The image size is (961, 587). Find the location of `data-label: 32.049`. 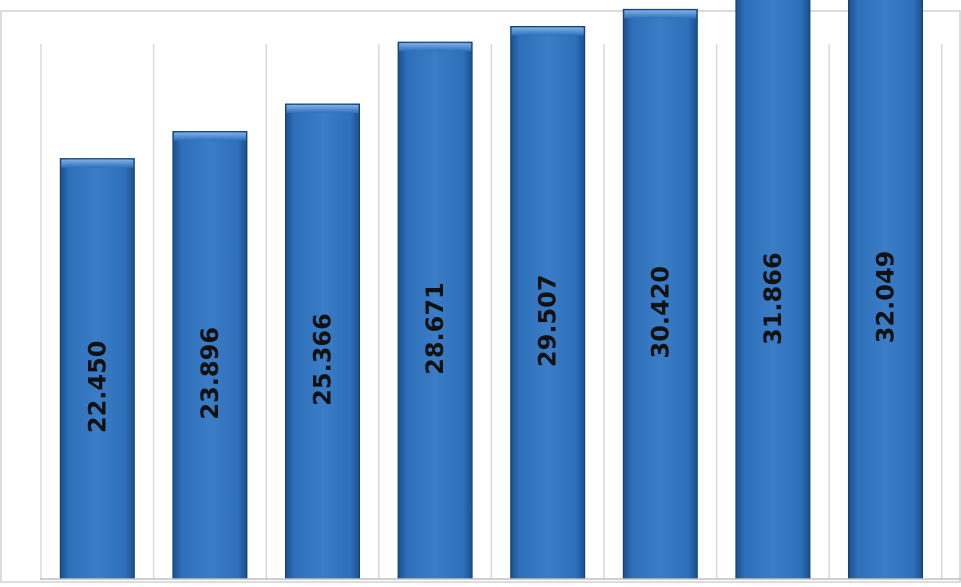

data-label: 32.049 is located at coordinates (886, 297).